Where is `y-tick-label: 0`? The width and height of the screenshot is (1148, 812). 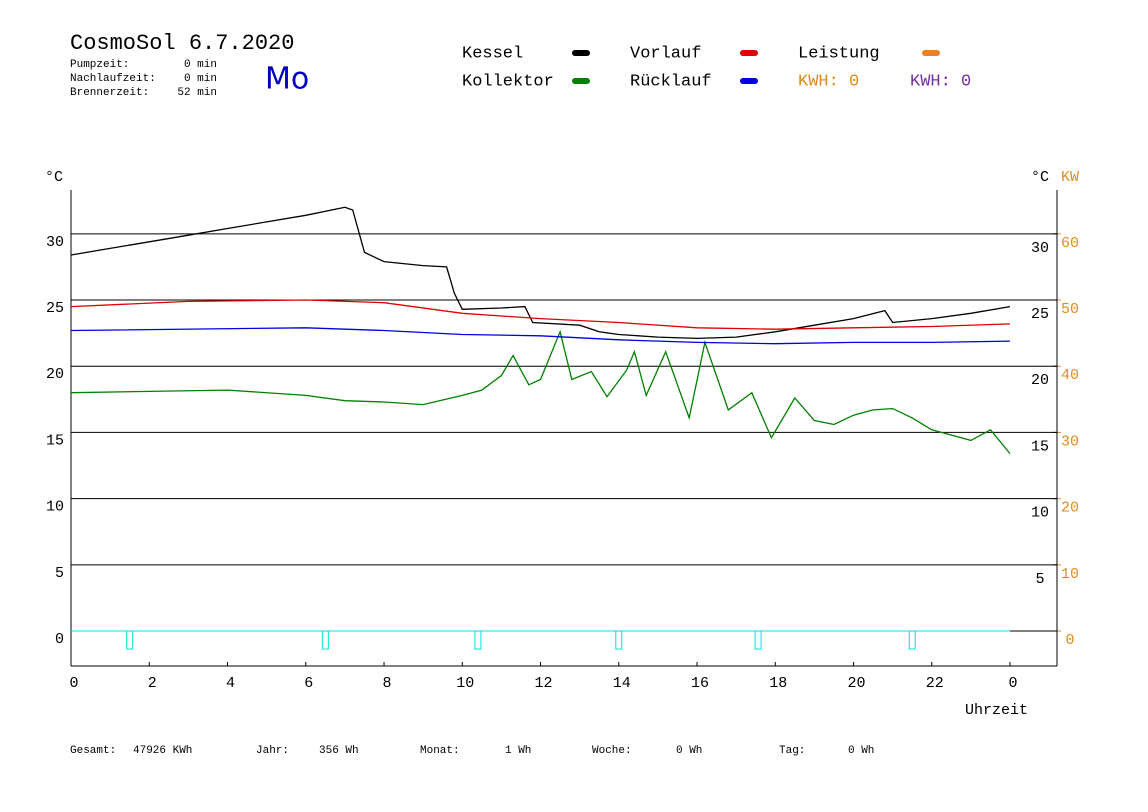
y-tick-label: 0 is located at coordinates (59, 639).